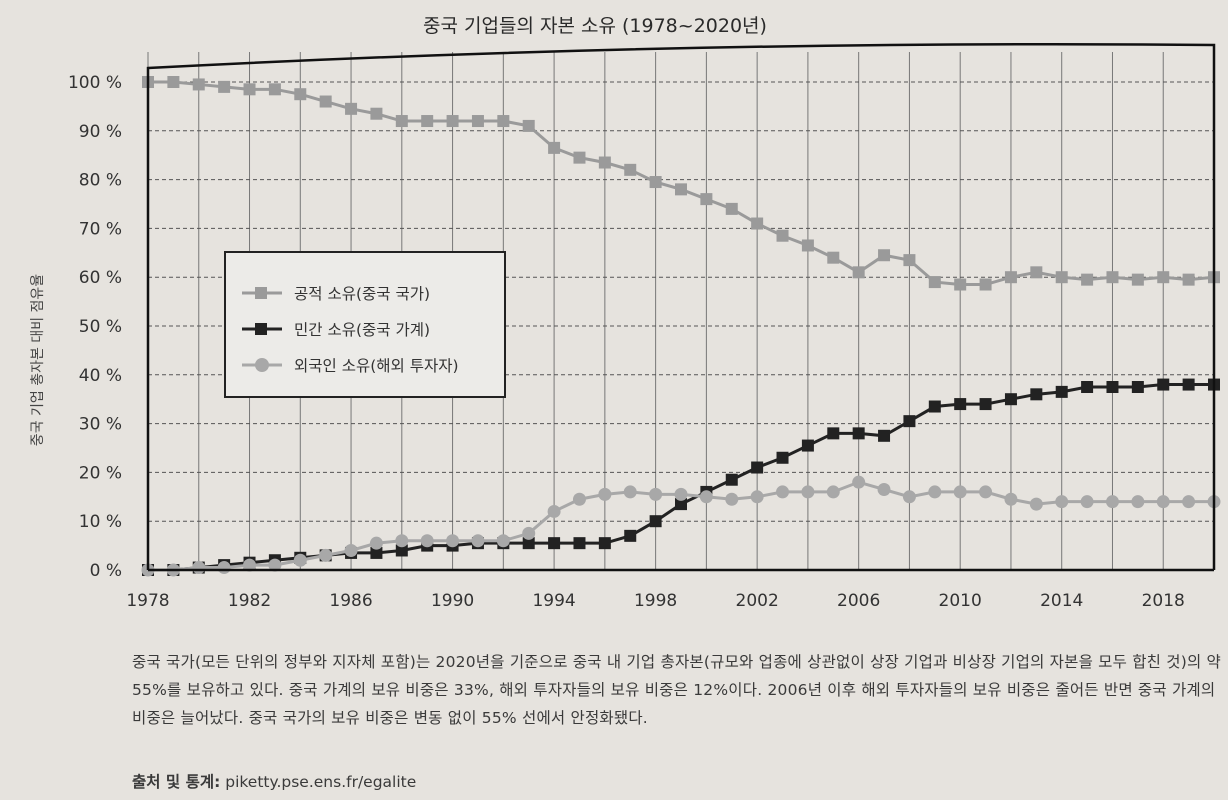  What do you see at coordinates (249, 601) in the screenshot?
I see `x-tick-label: 1982` at bounding box center [249, 601].